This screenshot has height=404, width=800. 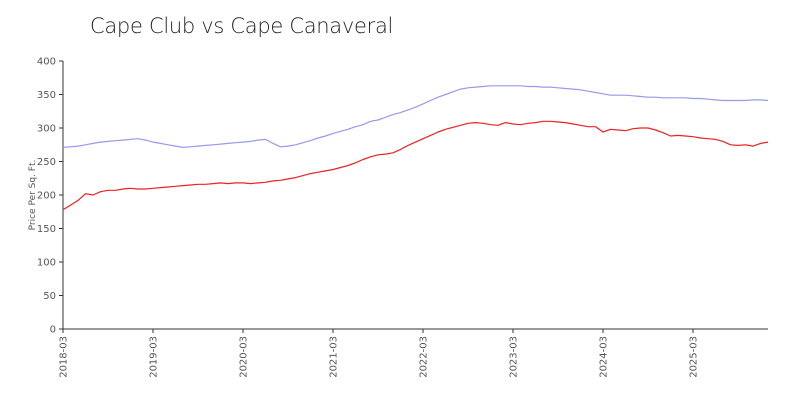 I want to click on x-tick-label: 2022-03, so click(x=424, y=357).